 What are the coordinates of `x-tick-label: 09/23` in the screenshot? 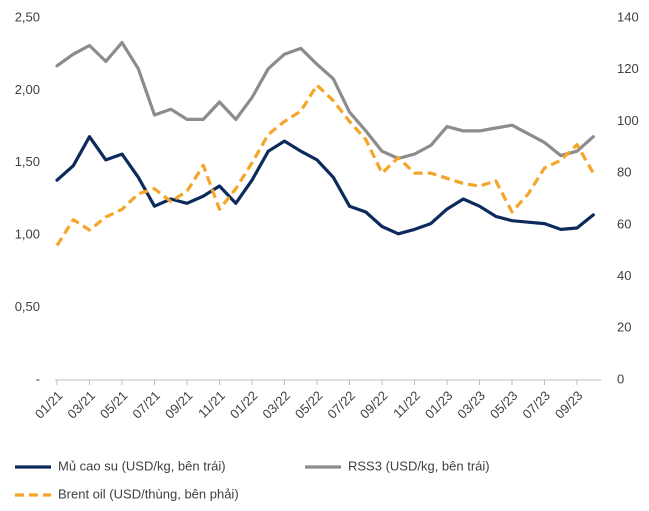 It's located at (569, 405).